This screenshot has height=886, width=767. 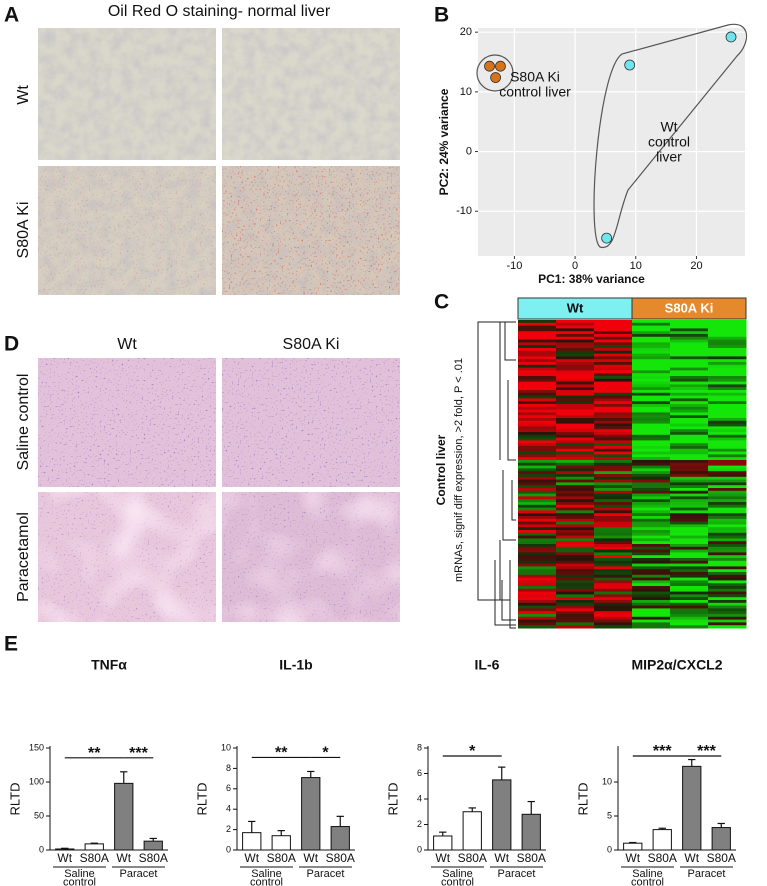 What do you see at coordinates (419, 798) in the screenshot?
I see `y-tick-label: 4` at bounding box center [419, 798].